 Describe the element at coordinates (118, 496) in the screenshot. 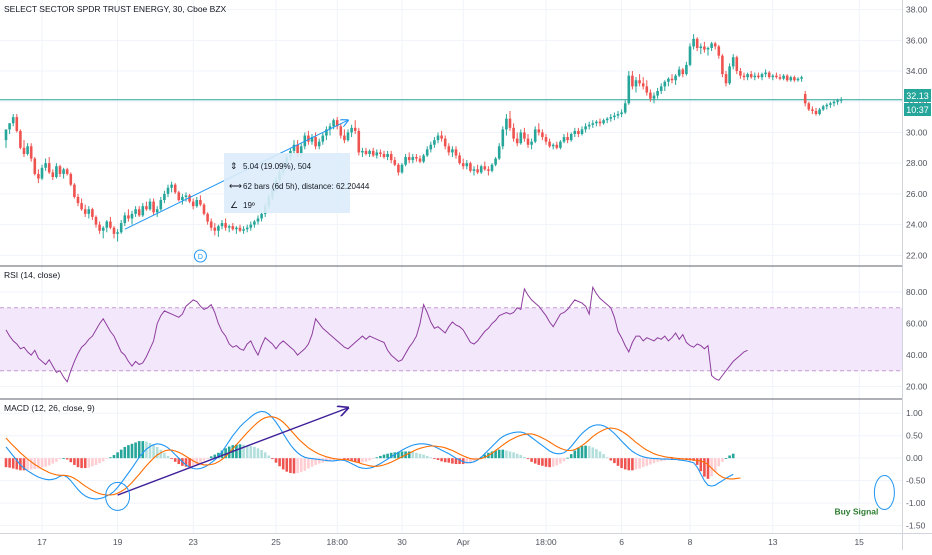

I see `macd-low-circle` at that location.